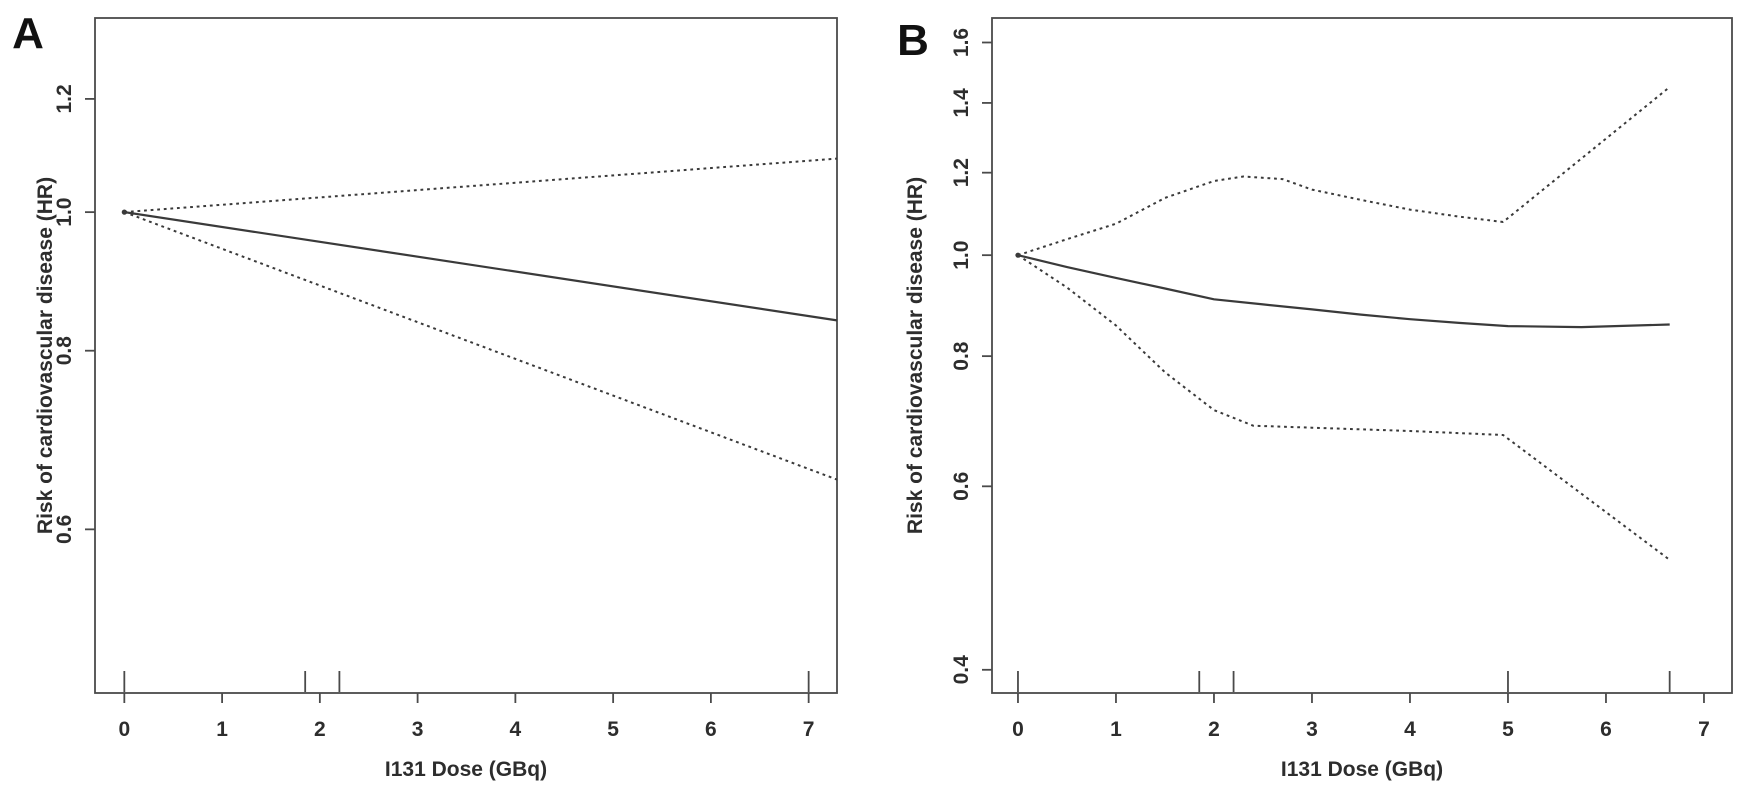 This screenshot has height=790, width=1750. I want to click on y-tick-label: 1.6, so click(961, 42).